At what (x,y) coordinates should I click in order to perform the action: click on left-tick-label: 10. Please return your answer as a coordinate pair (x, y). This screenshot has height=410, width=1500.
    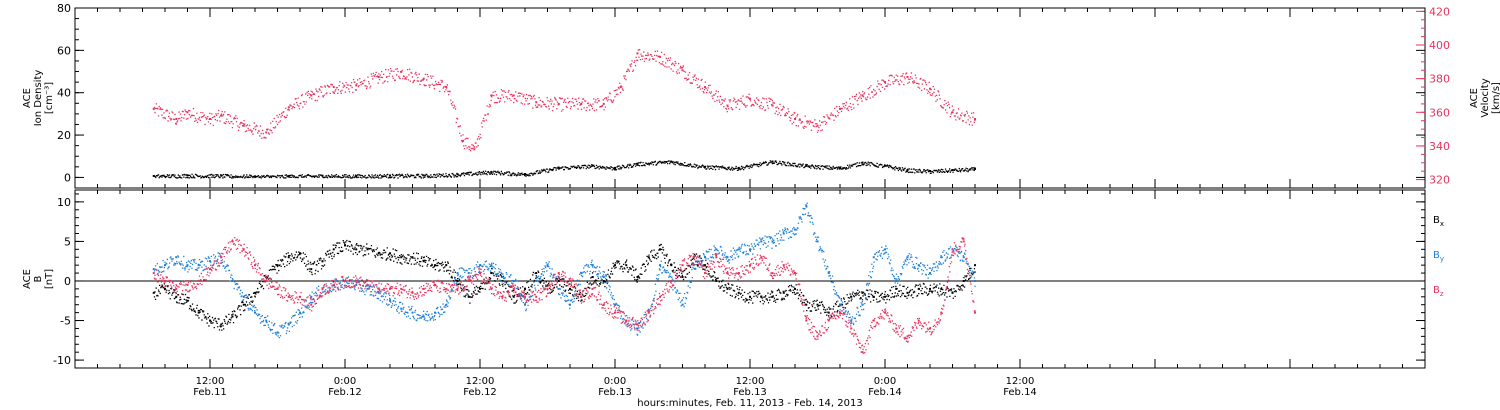
    Looking at the image, I should click on (64, 202).